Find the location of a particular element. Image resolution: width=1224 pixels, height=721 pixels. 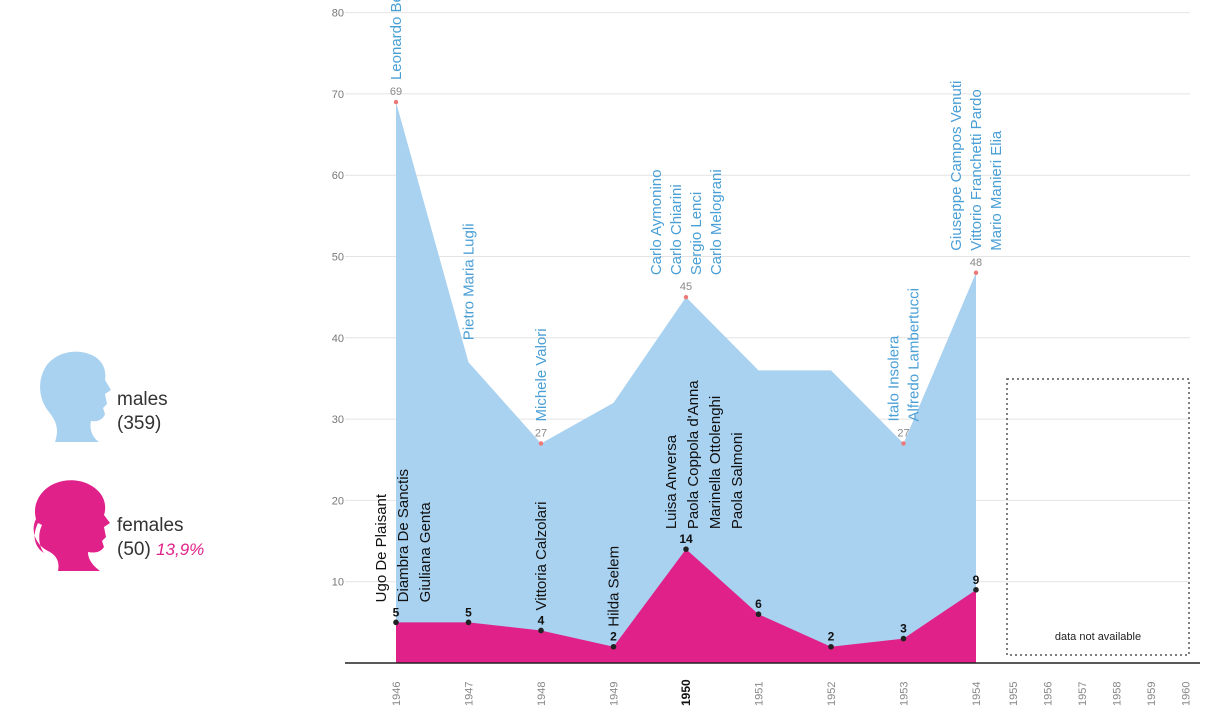

female-value-label: 9 is located at coordinates (976, 580).